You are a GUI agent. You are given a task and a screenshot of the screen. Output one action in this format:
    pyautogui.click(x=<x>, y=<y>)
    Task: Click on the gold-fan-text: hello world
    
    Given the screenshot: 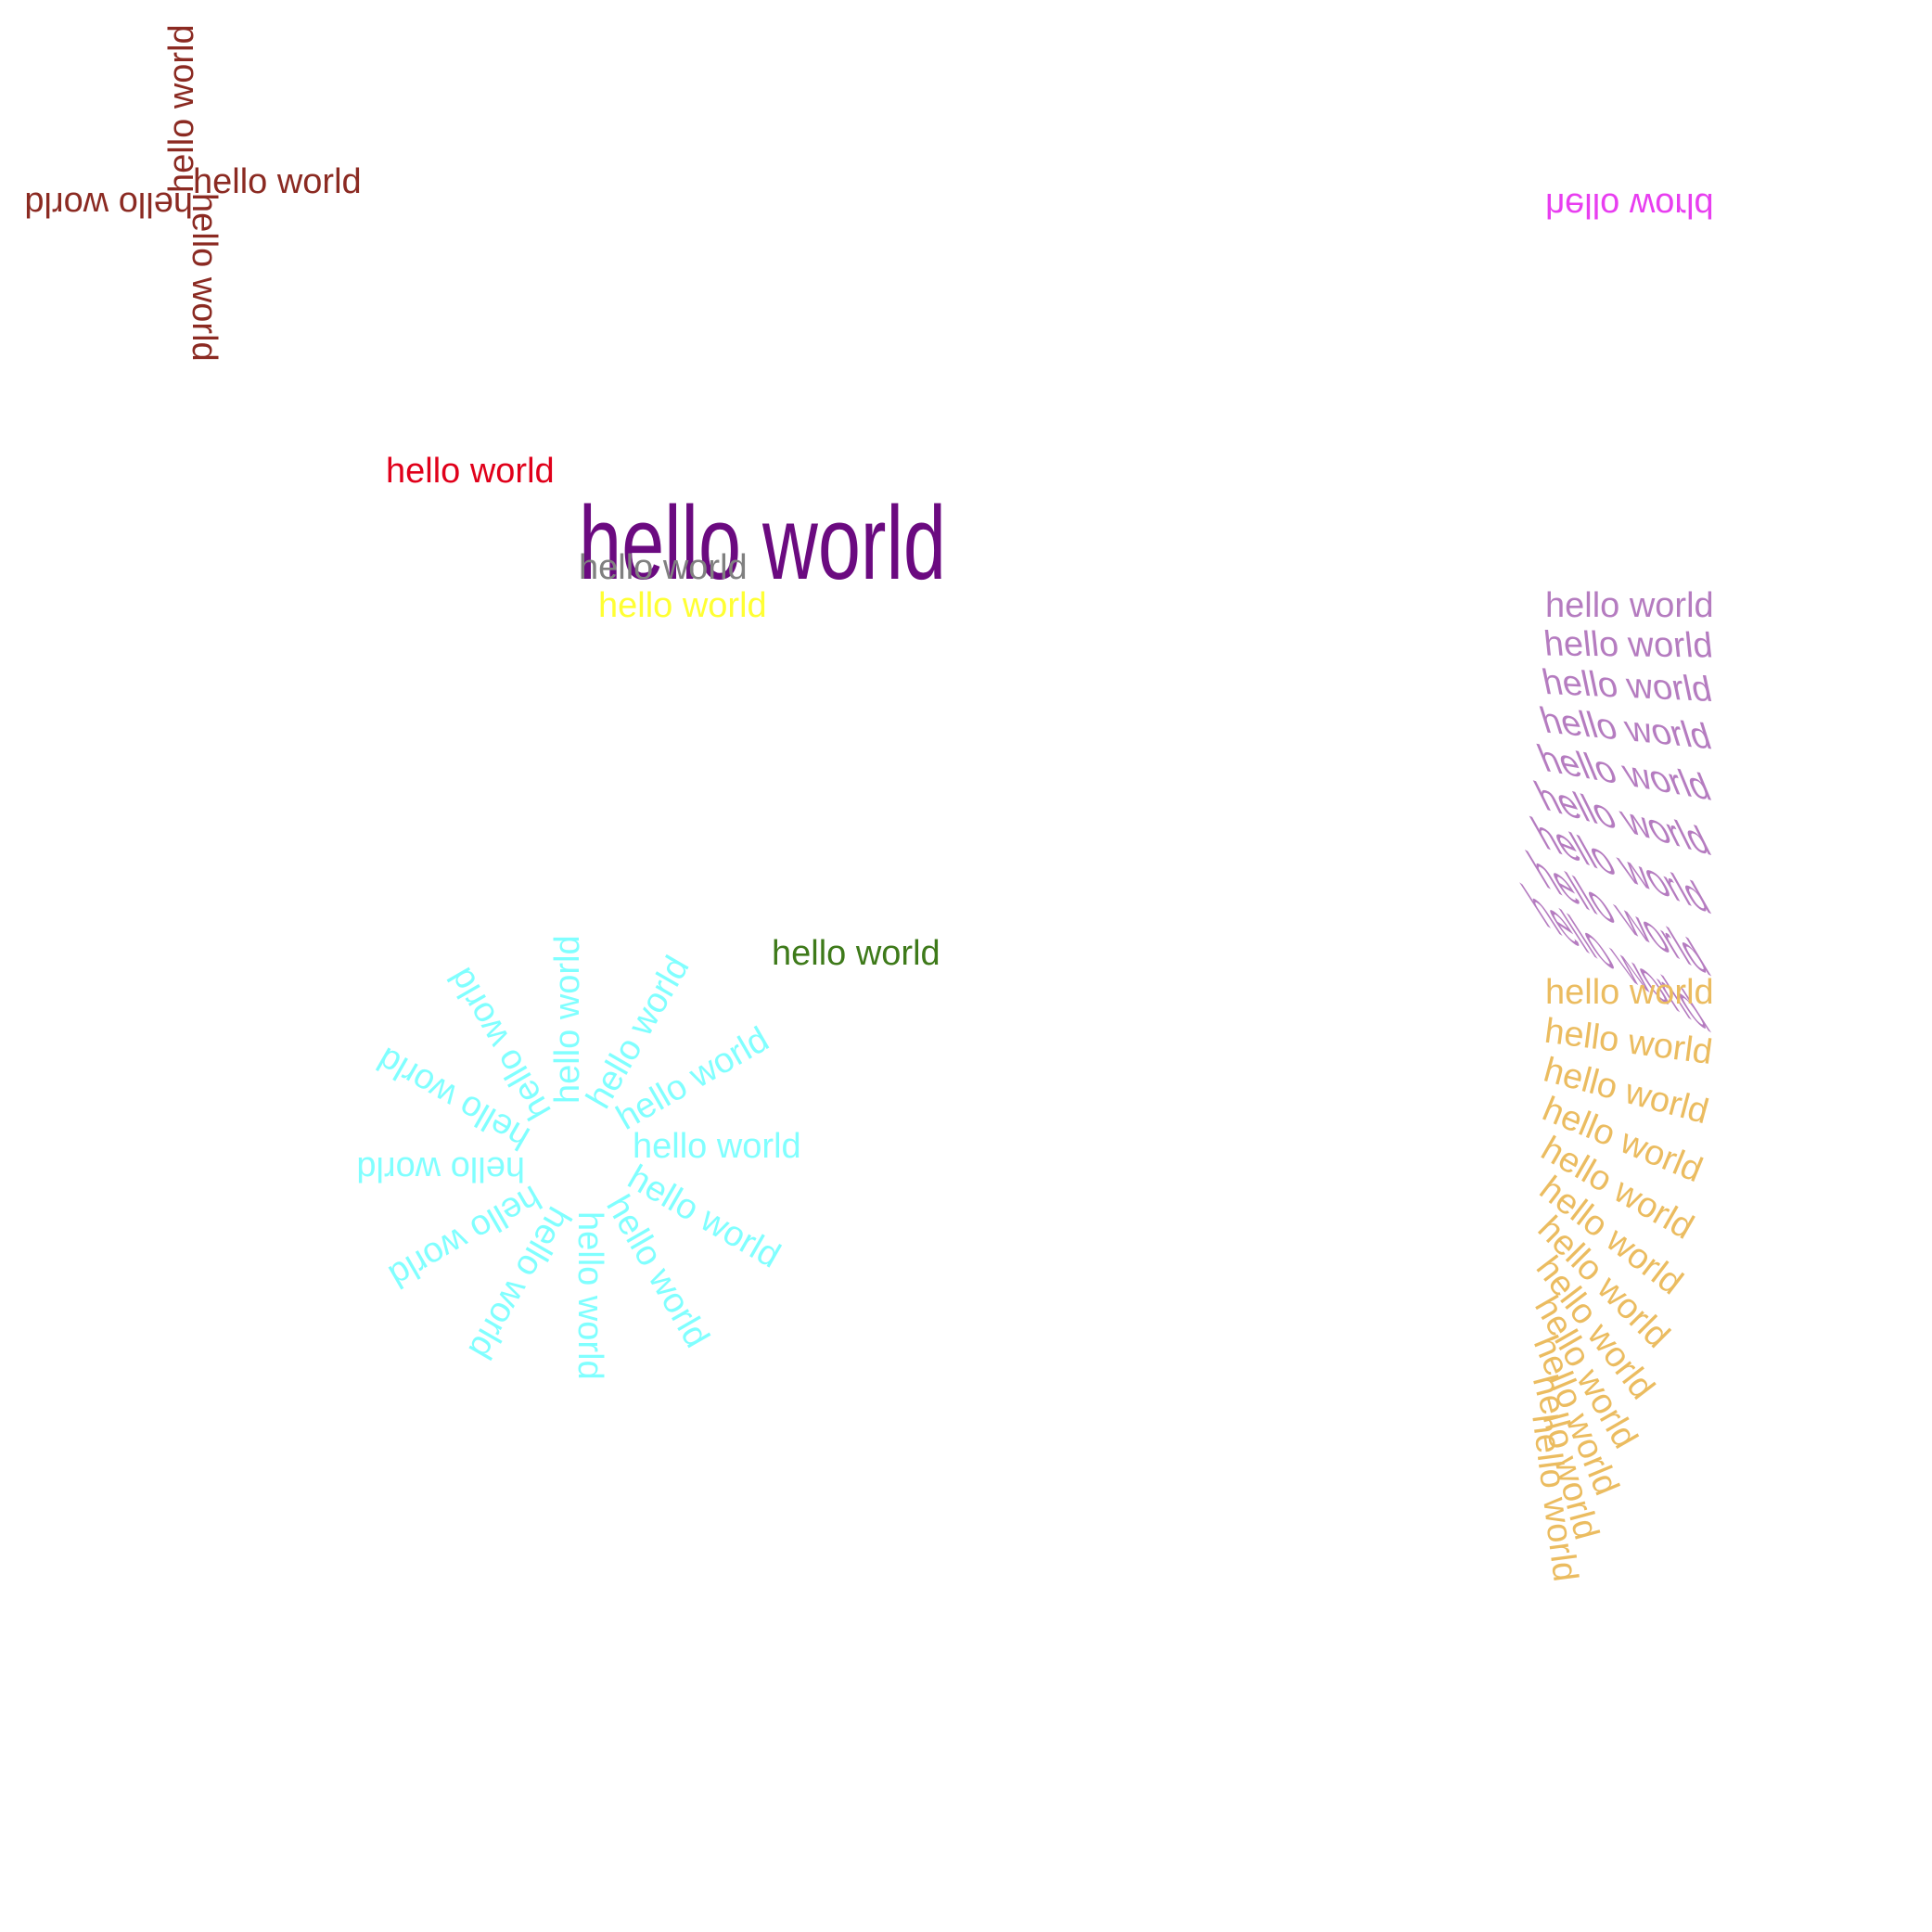 What is the action you would take?
    pyautogui.click(x=1629, y=992)
    